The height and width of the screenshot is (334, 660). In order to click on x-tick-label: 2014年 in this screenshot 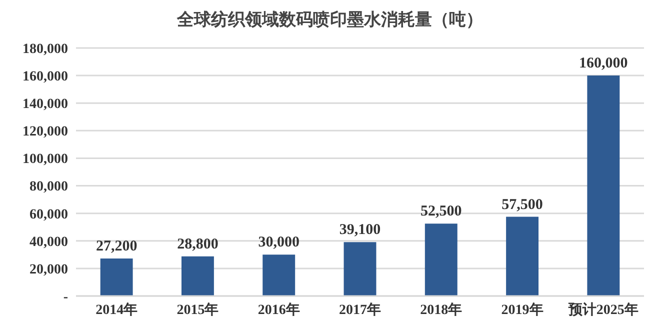, I will do `click(117, 310)`.